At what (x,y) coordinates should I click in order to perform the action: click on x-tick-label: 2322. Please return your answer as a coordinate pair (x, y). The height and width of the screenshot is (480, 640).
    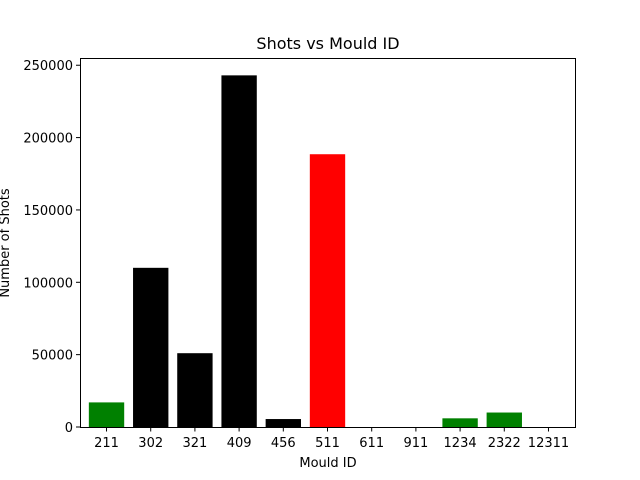
    Looking at the image, I should click on (504, 443).